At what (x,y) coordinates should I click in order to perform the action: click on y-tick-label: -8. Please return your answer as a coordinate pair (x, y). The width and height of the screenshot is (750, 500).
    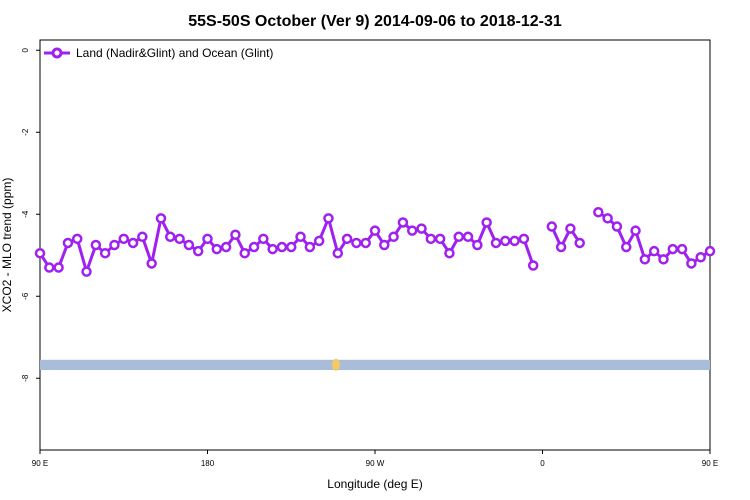
    Looking at the image, I should click on (25, 378).